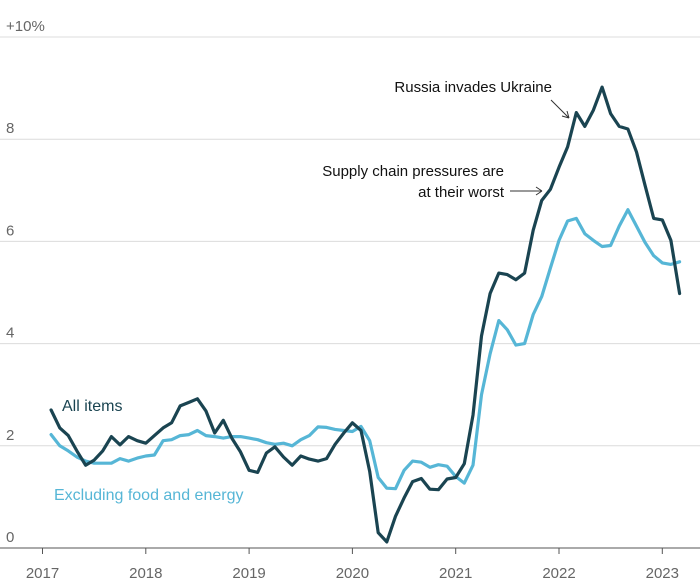 Image resolution: width=700 pixels, height=585 pixels. What do you see at coordinates (352, 573) in the screenshot?
I see `x-tick-label-2020: 2020` at bounding box center [352, 573].